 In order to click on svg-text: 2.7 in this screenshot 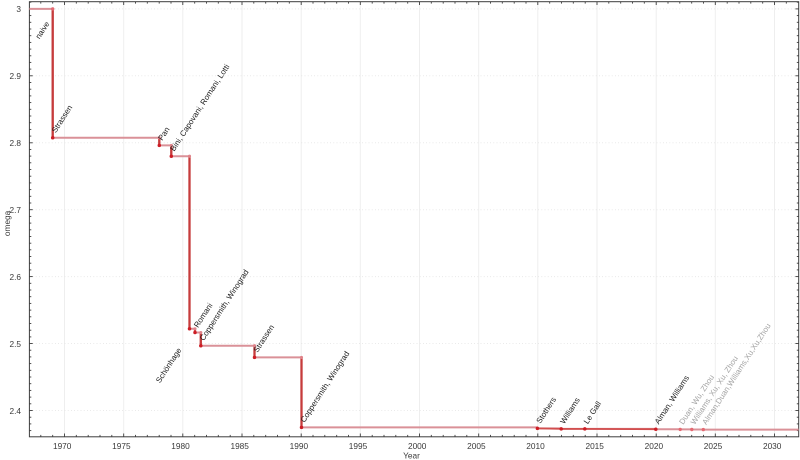, I will do `click(15, 210)`.